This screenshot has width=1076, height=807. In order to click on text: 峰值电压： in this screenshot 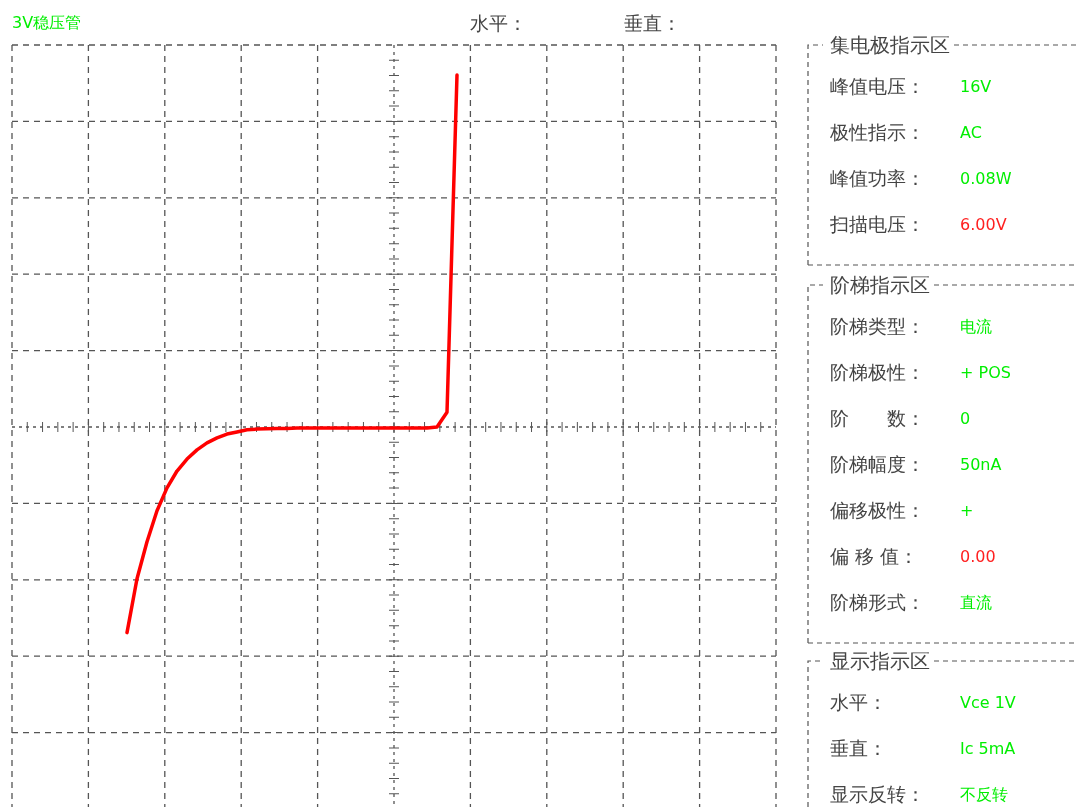, I will do `click(877, 86)`.